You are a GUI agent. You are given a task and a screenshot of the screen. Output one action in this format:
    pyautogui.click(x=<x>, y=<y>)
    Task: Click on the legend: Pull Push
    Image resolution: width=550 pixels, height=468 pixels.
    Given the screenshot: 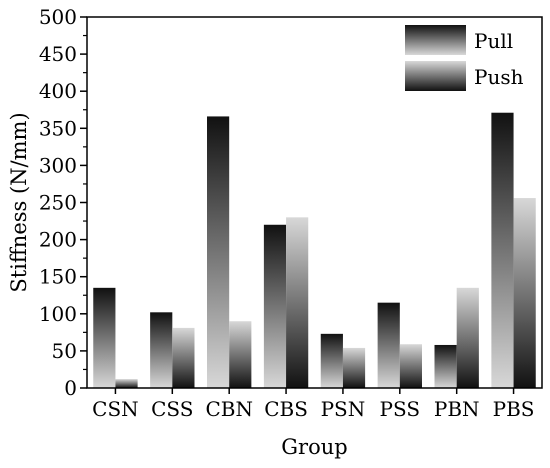 What is the action you would take?
    pyautogui.click(x=464, y=58)
    